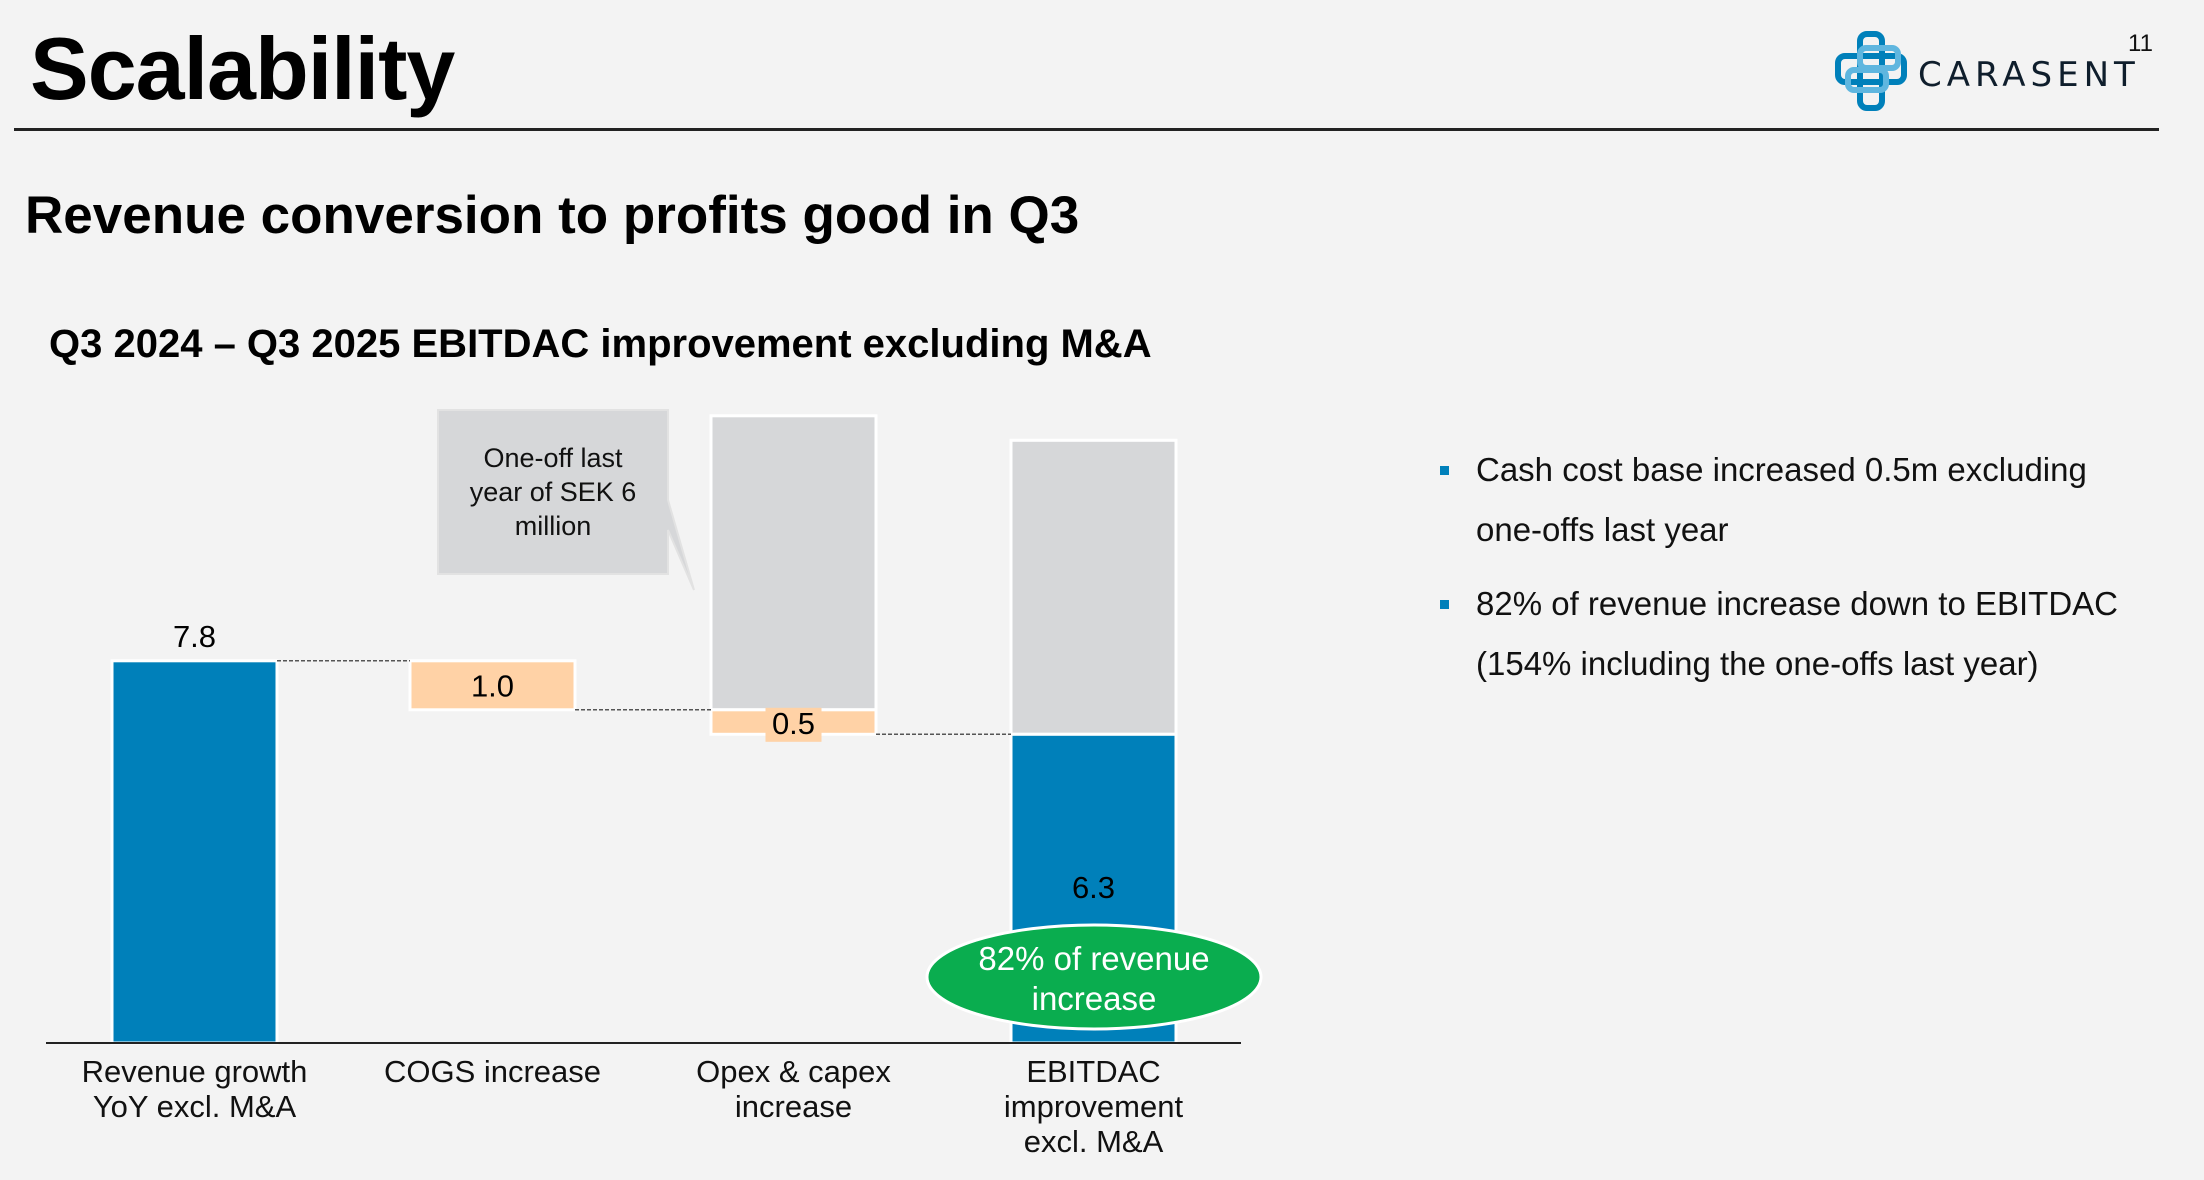 The height and width of the screenshot is (1180, 2204). I want to click on data-label: 1.0, so click(492, 685).